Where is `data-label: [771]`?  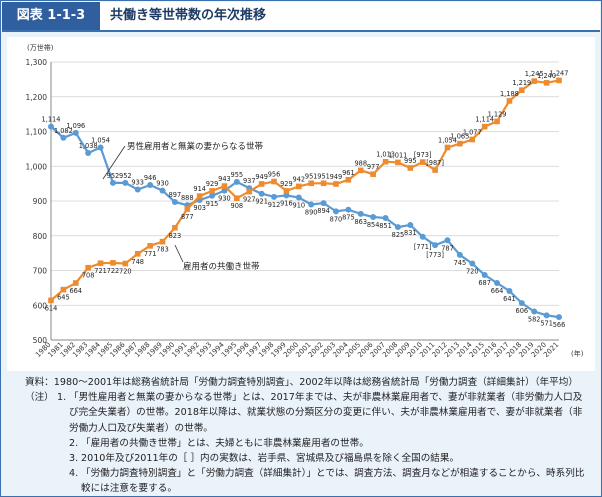 data-label: [771] is located at coordinates (423, 247).